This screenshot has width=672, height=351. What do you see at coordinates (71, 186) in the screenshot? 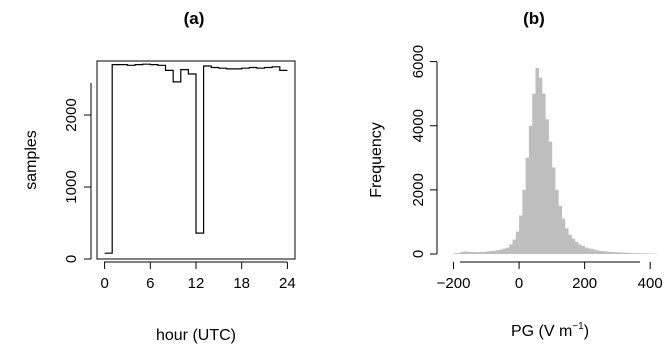
I see `panel-a-y-tick-label: 1000` at bounding box center [71, 186].